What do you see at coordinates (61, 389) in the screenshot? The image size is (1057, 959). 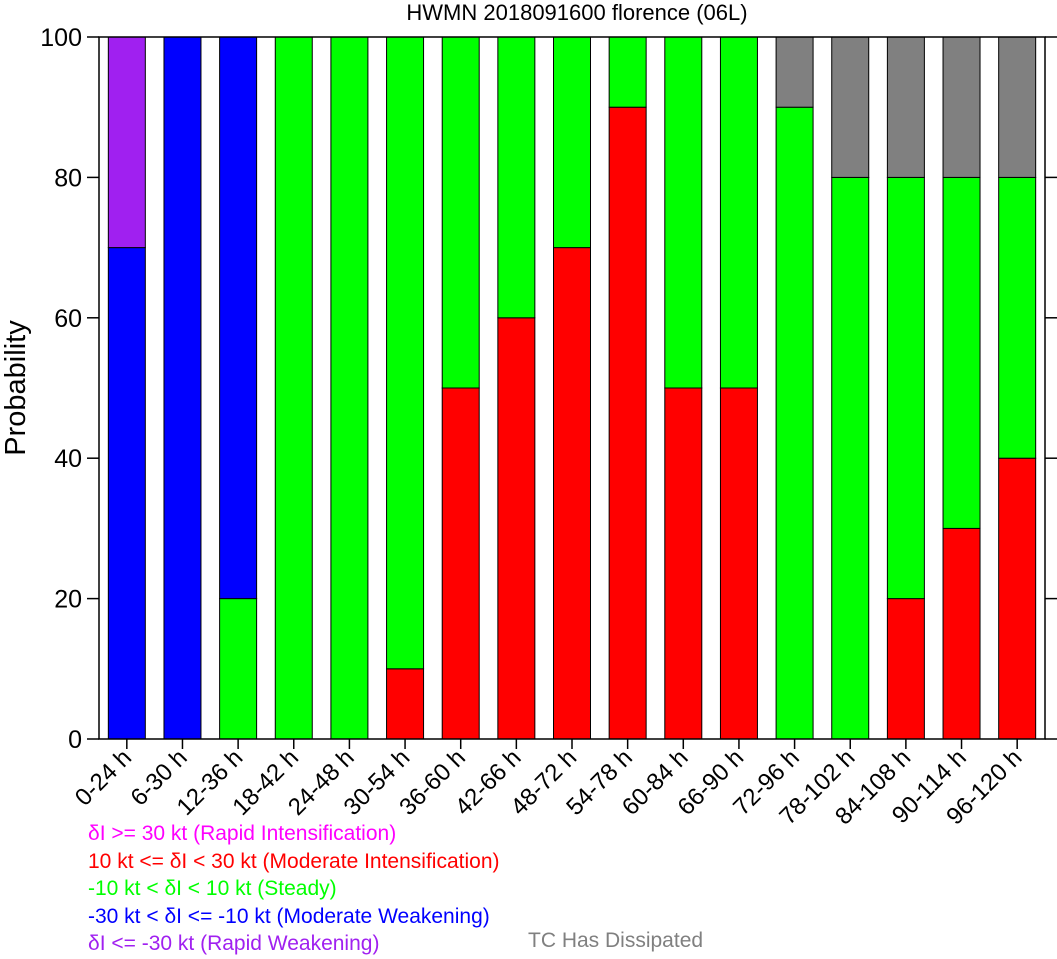 I see `y-tick-labels: 0 20 40 60 80 100` at bounding box center [61, 389].